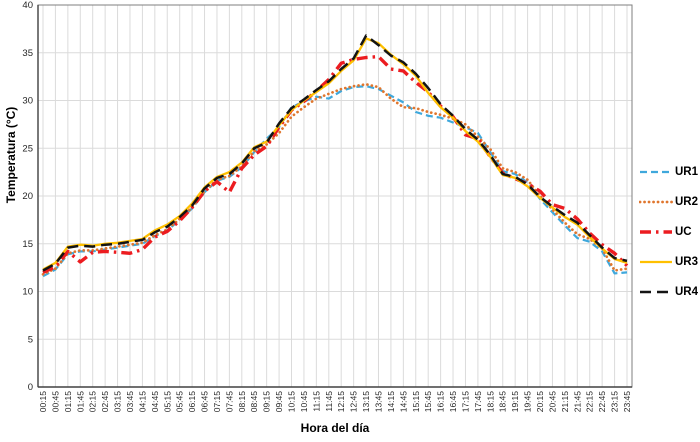 This screenshot has height=442, width=700. Describe the element at coordinates (656, 292) in the screenshot. I see `legend-swatch-ur4` at that location.